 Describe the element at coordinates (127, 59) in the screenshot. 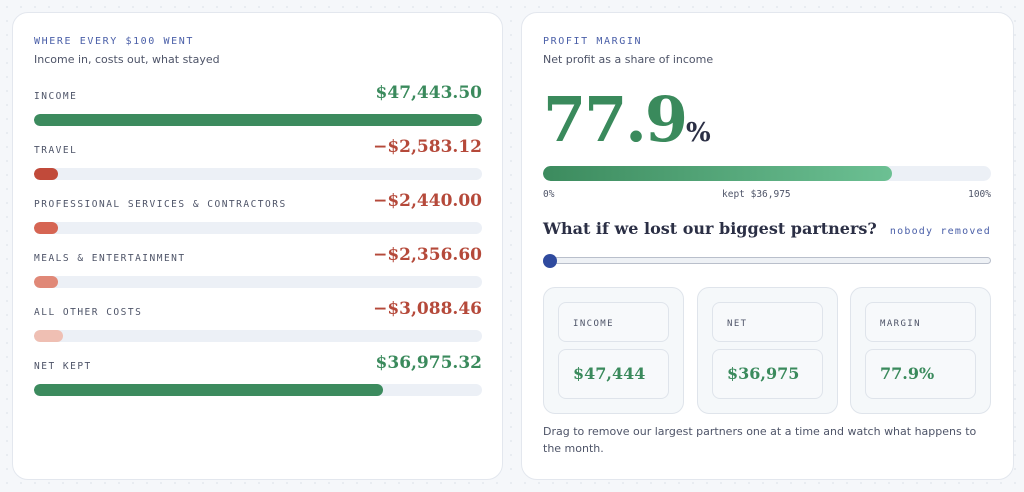

I see `breakdown-subtitle: Income in, costs out, what stayed` at that location.